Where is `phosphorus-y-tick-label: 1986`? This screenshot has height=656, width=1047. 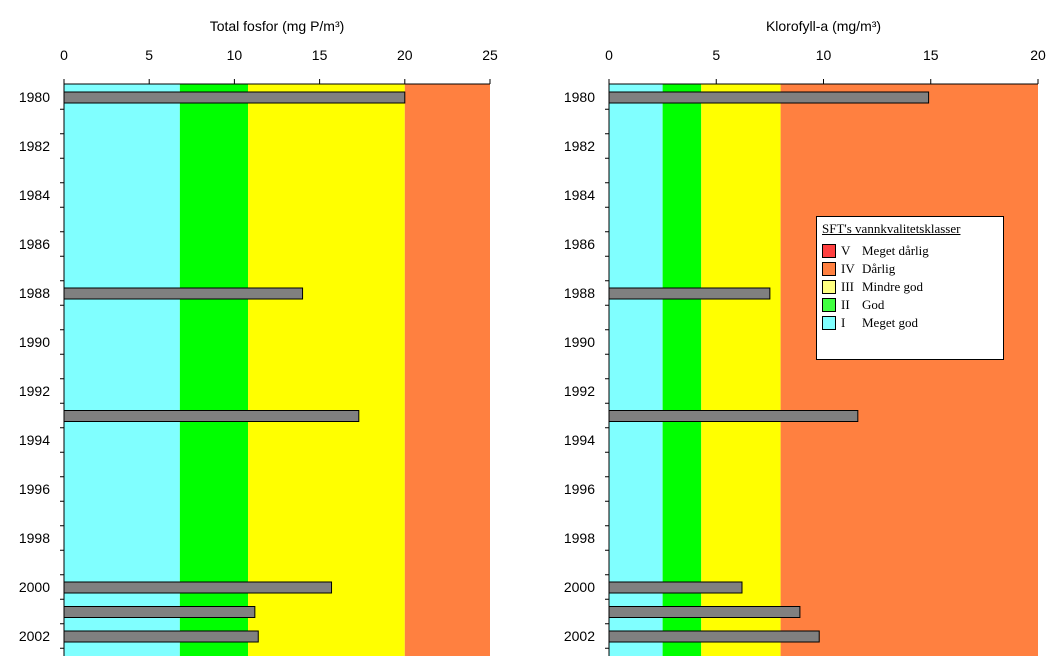 phosphorus-y-tick-label: 1986 is located at coordinates (34, 244).